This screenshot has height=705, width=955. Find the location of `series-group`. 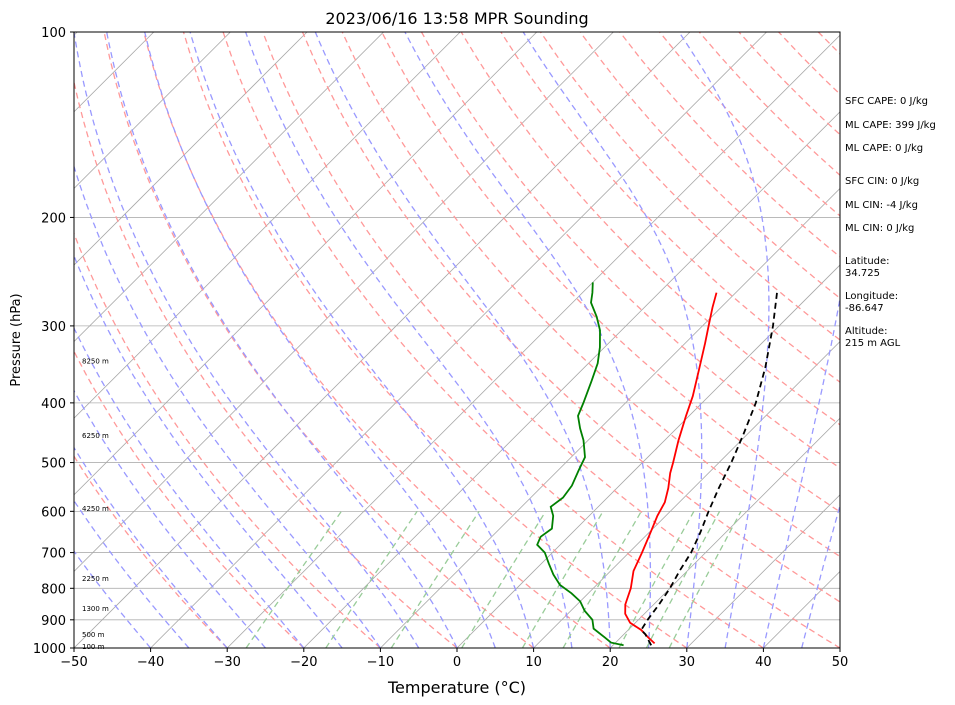

series-group is located at coordinates (657, 464).